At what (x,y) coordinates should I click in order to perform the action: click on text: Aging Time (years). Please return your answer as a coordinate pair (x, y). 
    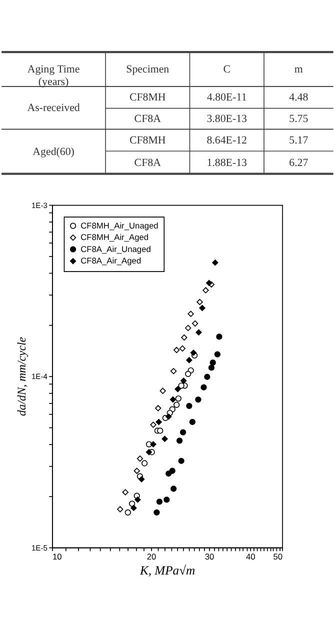
    Looking at the image, I should click on (53, 76).